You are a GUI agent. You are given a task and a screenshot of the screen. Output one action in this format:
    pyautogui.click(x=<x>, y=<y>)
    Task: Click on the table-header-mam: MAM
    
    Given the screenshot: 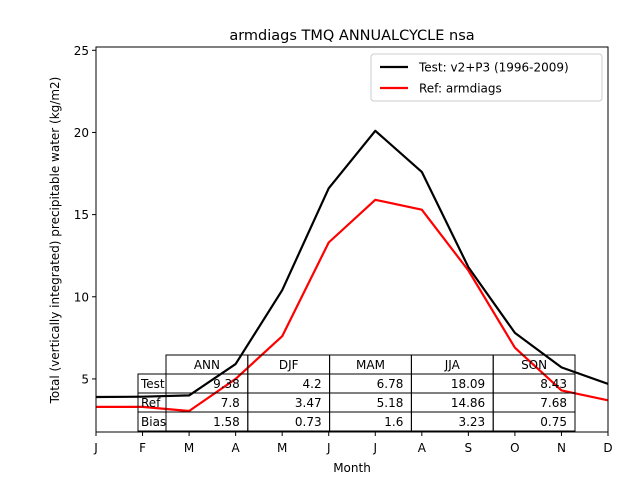 What is the action you would take?
    pyautogui.click(x=370, y=365)
    